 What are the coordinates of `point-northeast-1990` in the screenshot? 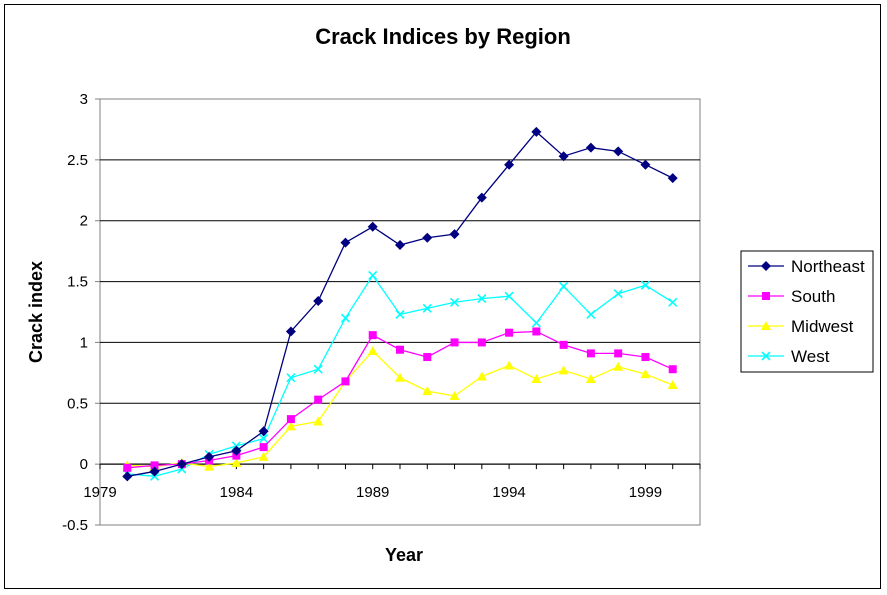 It's located at (400, 245).